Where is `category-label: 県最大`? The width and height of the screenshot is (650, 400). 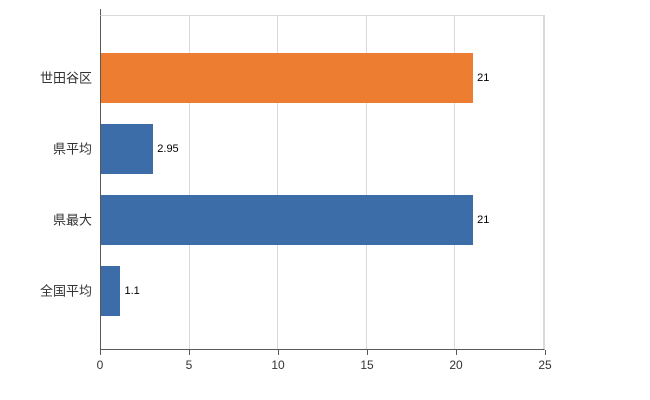
category-label: 県最大 is located at coordinates (72, 220).